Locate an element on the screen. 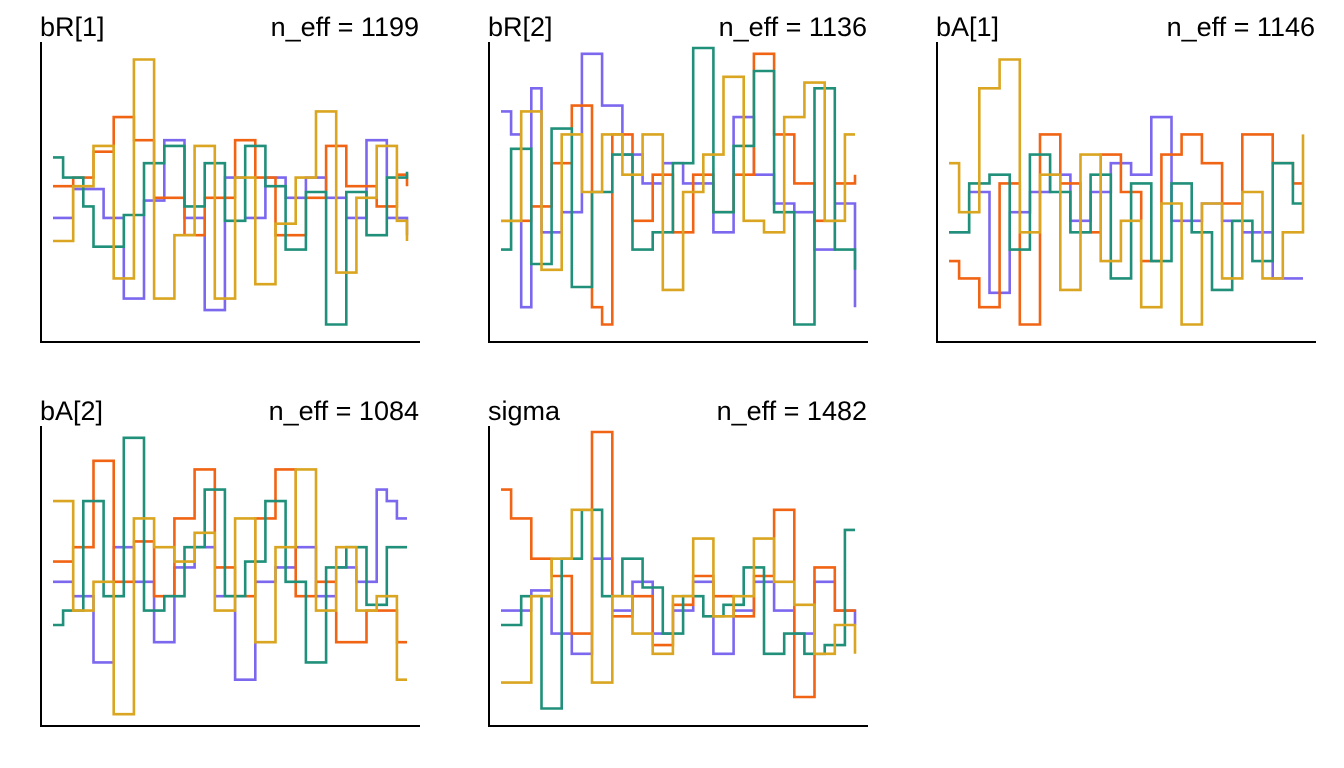 Image resolution: width=1344 pixels, height=768 pixels. panel-2: bR[2] n_eff = 1136 is located at coordinates (678, 177).